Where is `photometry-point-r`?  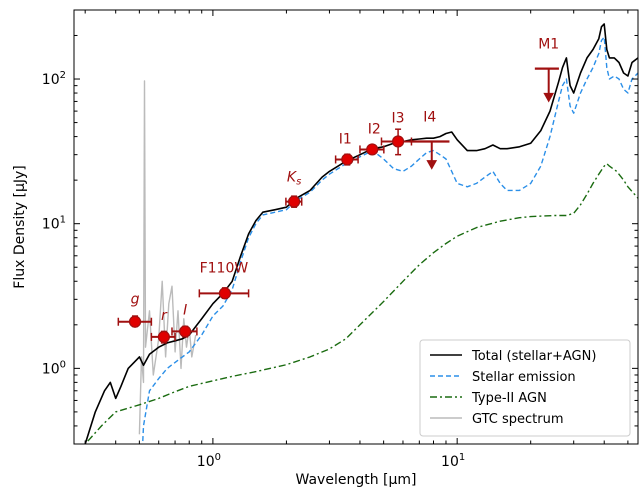 photometry-point-r is located at coordinates (163, 336).